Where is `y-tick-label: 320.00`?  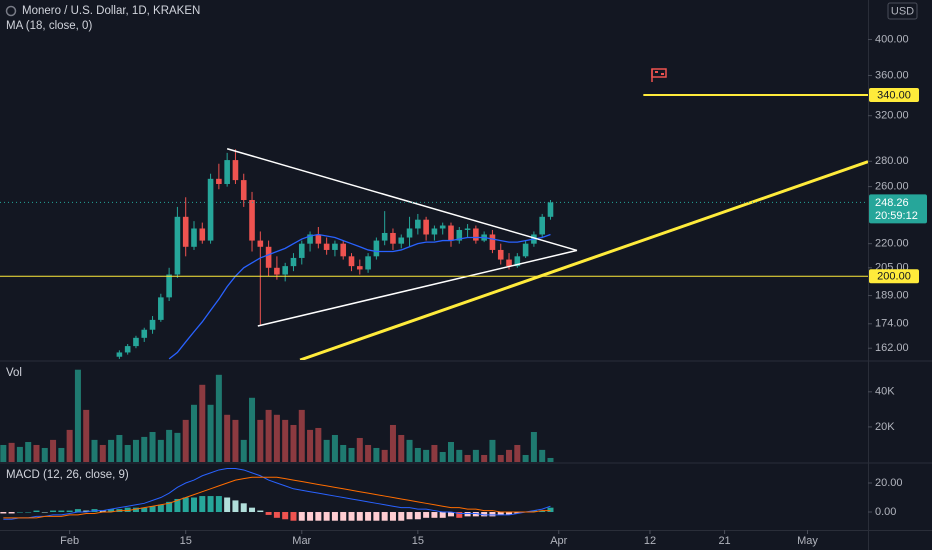 y-tick-label: 320.00 is located at coordinates (892, 116).